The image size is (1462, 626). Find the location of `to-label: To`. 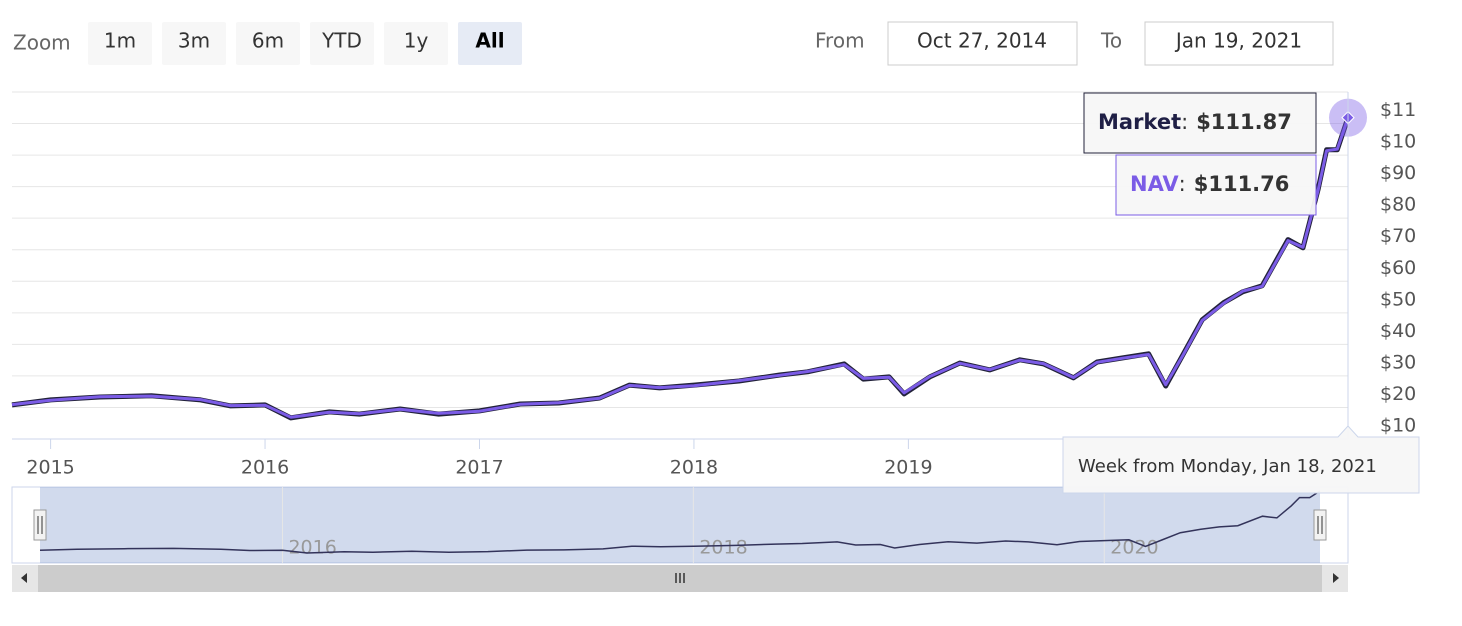

to-label: To is located at coordinates (1111, 41).